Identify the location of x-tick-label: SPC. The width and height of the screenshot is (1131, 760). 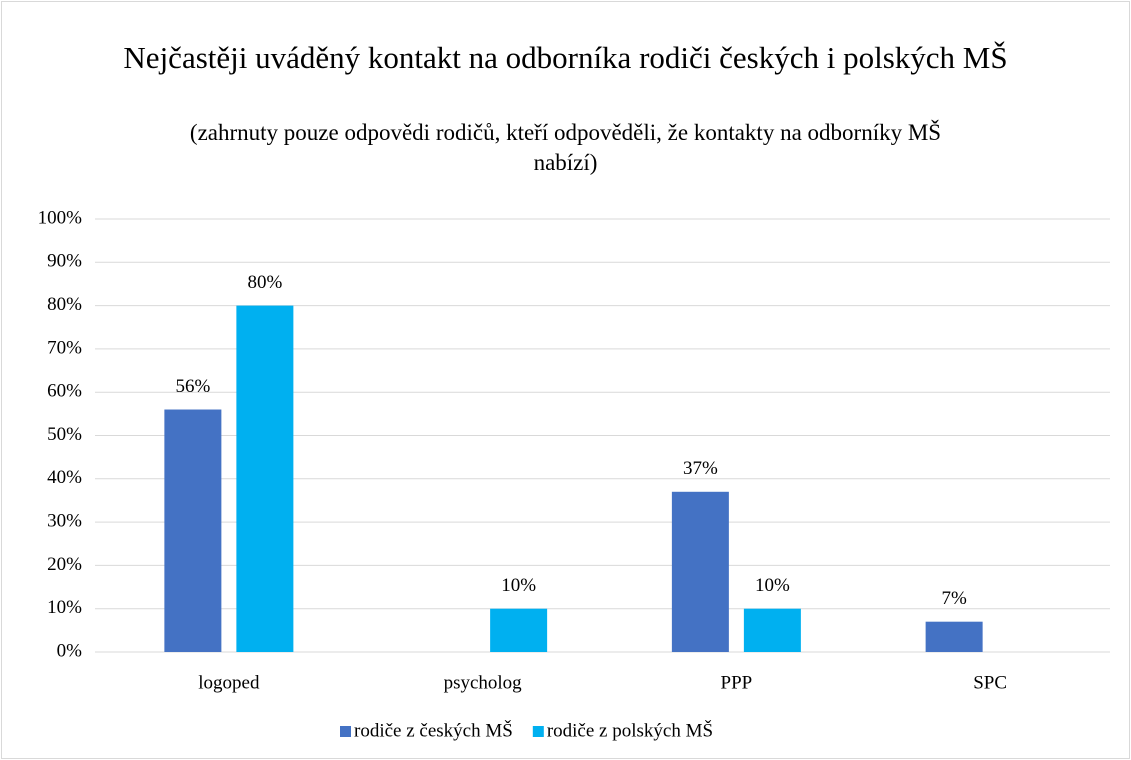
(990, 682).